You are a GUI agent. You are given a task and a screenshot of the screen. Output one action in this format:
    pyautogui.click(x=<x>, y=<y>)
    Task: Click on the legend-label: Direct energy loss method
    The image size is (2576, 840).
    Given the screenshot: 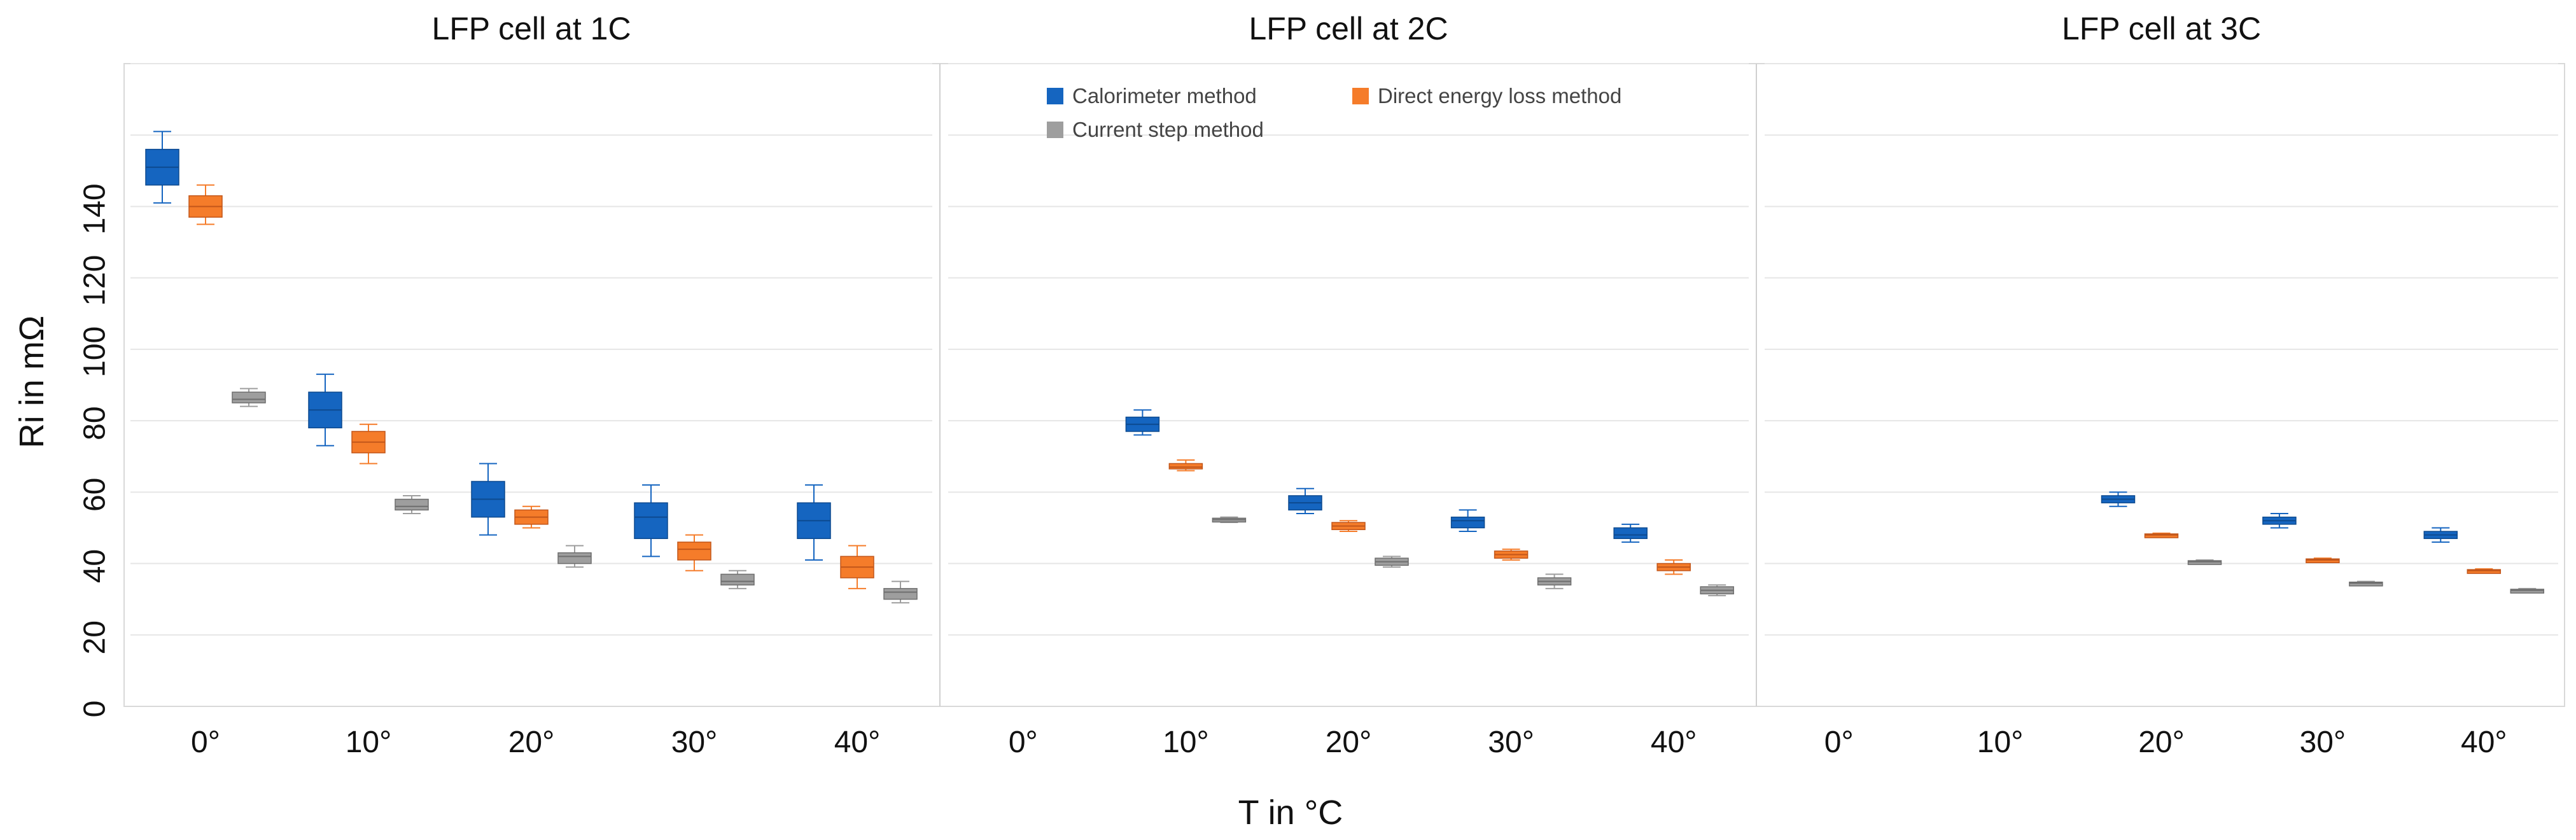 What is the action you would take?
    pyautogui.click(x=1499, y=96)
    